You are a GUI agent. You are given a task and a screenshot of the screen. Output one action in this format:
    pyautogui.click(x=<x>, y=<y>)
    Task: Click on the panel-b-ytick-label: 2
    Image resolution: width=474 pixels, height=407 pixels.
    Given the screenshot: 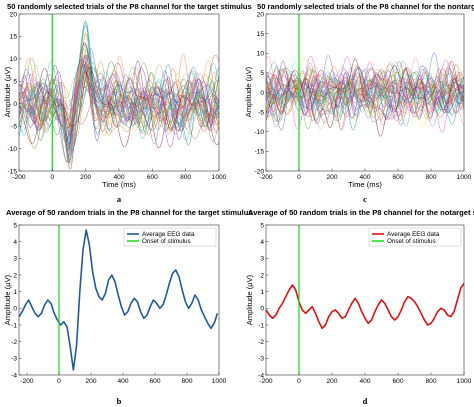 What is the action you would take?
    pyautogui.click(x=15, y=275)
    